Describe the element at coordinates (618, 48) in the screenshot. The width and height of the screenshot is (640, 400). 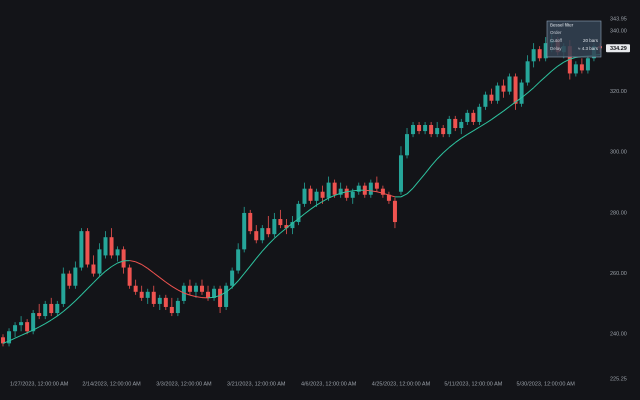
I see `last-price-tag` at that location.